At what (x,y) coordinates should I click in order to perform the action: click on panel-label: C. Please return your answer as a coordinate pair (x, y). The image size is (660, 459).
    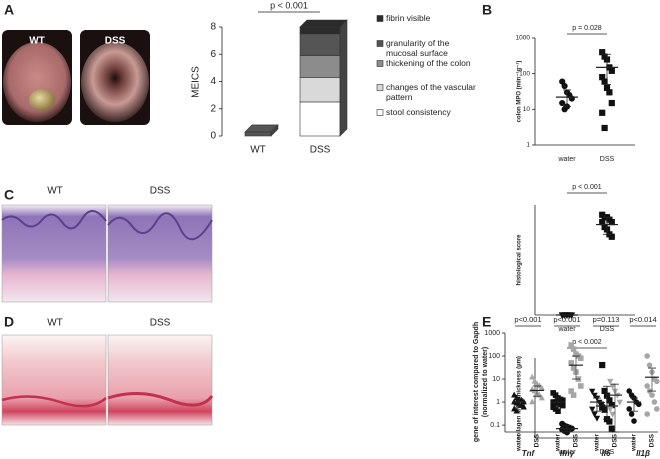
    Looking at the image, I should click on (9, 195).